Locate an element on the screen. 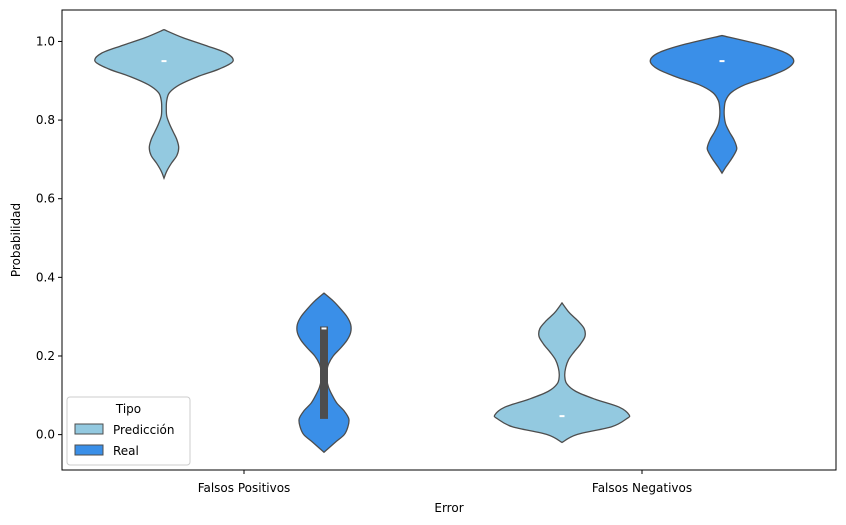 The width and height of the screenshot is (846, 525). y-tick-label: 0.0 is located at coordinates (45, 435).